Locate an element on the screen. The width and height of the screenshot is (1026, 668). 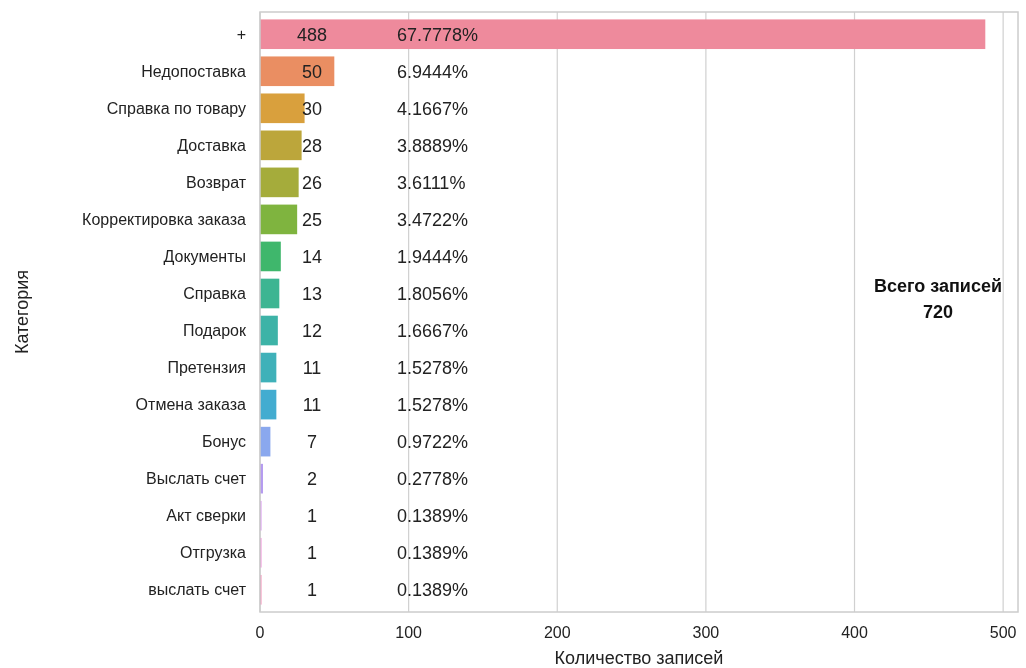
y-tick-label: Отмена заказа is located at coordinates (191, 405).